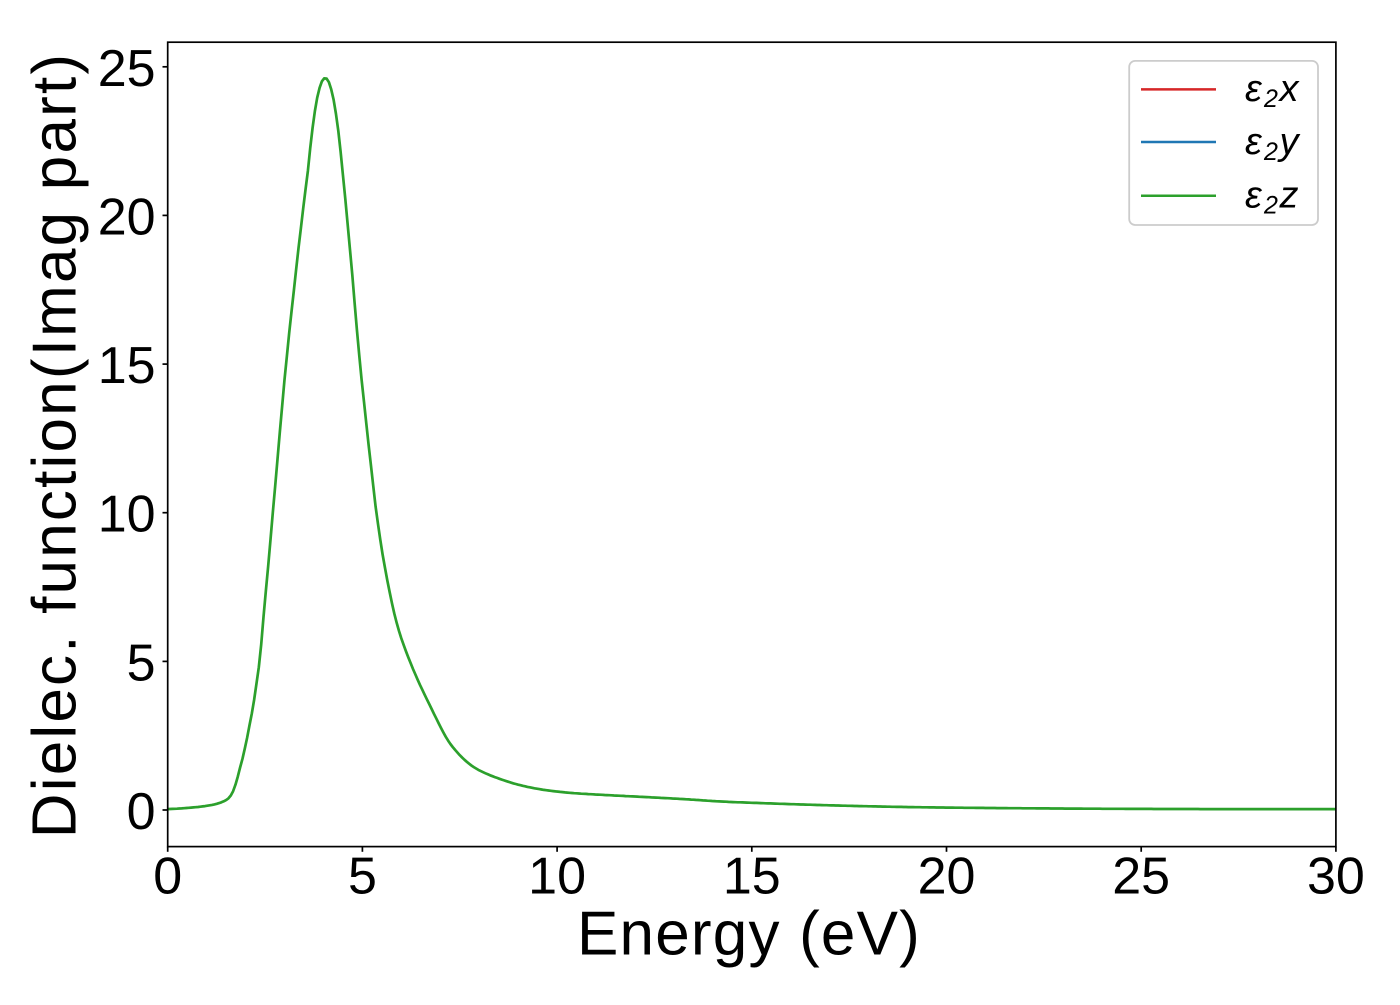 The height and width of the screenshot is (1005, 1400). What do you see at coordinates (1336, 877) in the screenshot?
I see `svg-text: 30` at bounding box center [1336, 877].